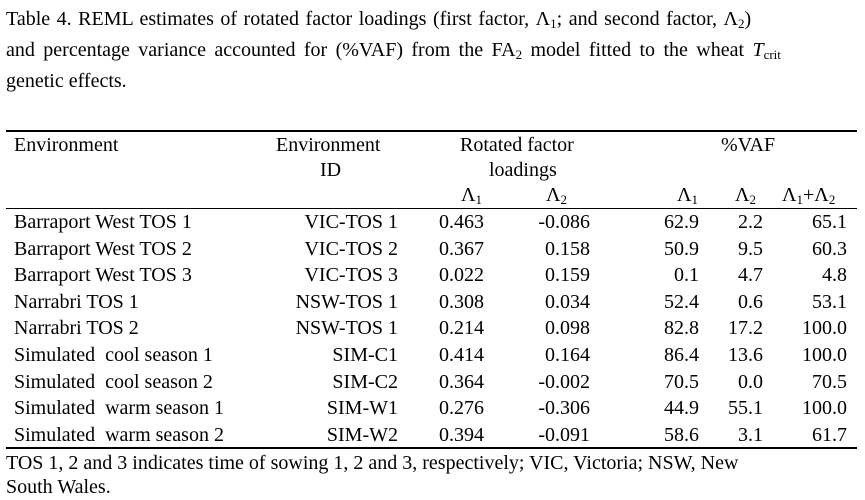 The image size is (865, 500). What do you see at coordinates (564, 434) in the screenshot?
I see `cell-loading-lambda2: -0.091` at bounding box center [564, 434].